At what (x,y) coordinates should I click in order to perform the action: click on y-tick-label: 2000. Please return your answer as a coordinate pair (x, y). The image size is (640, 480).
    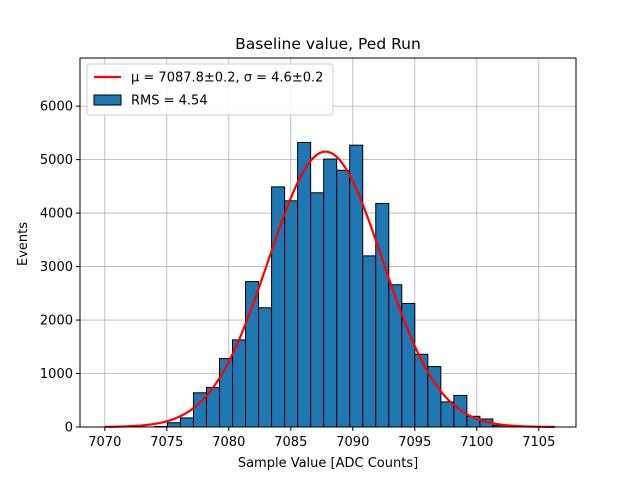
    Looking at the image, I should click on (56, 321).